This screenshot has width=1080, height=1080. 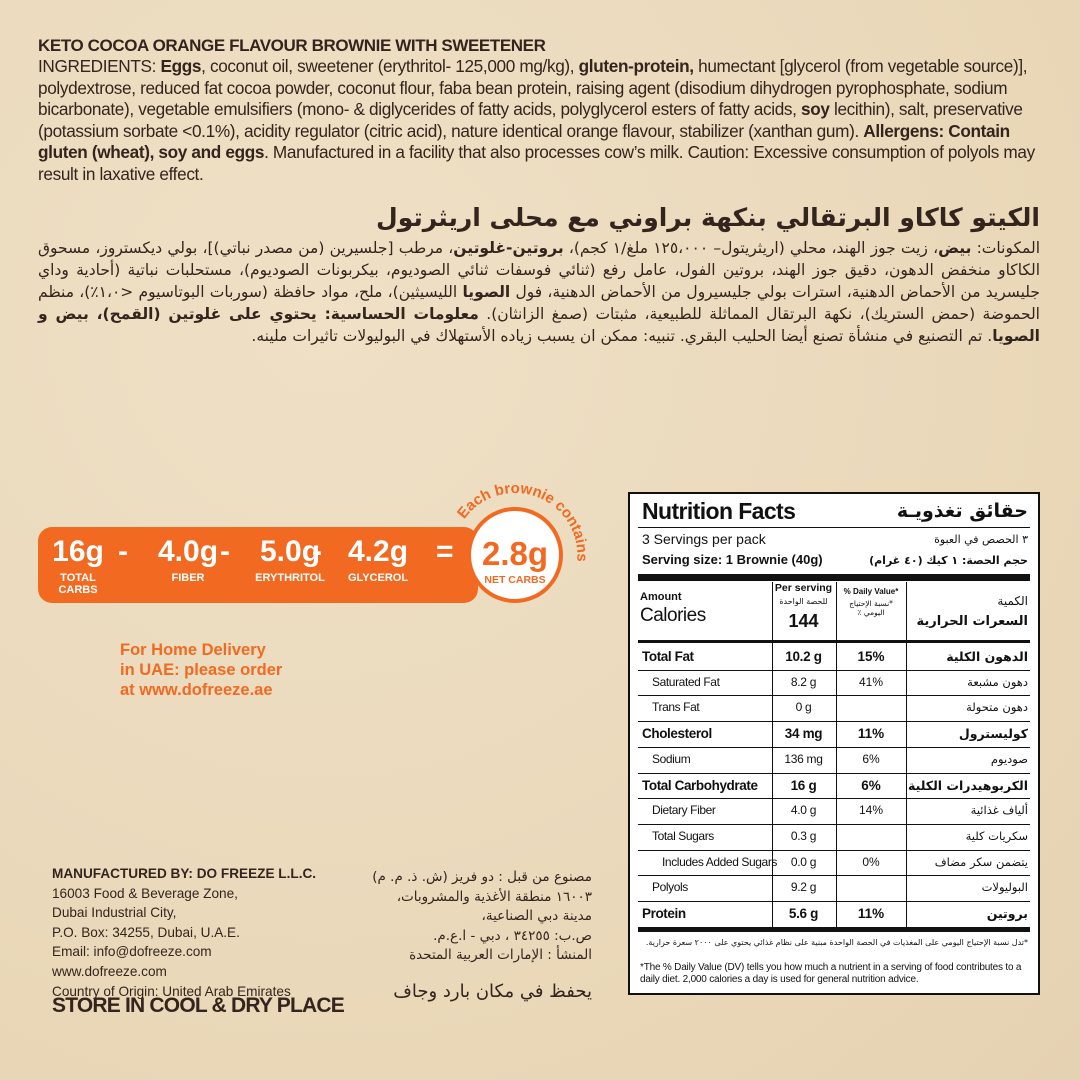 I want to click on ingredient-text: بروتين-غلوتين, so click(x=508, y=248).